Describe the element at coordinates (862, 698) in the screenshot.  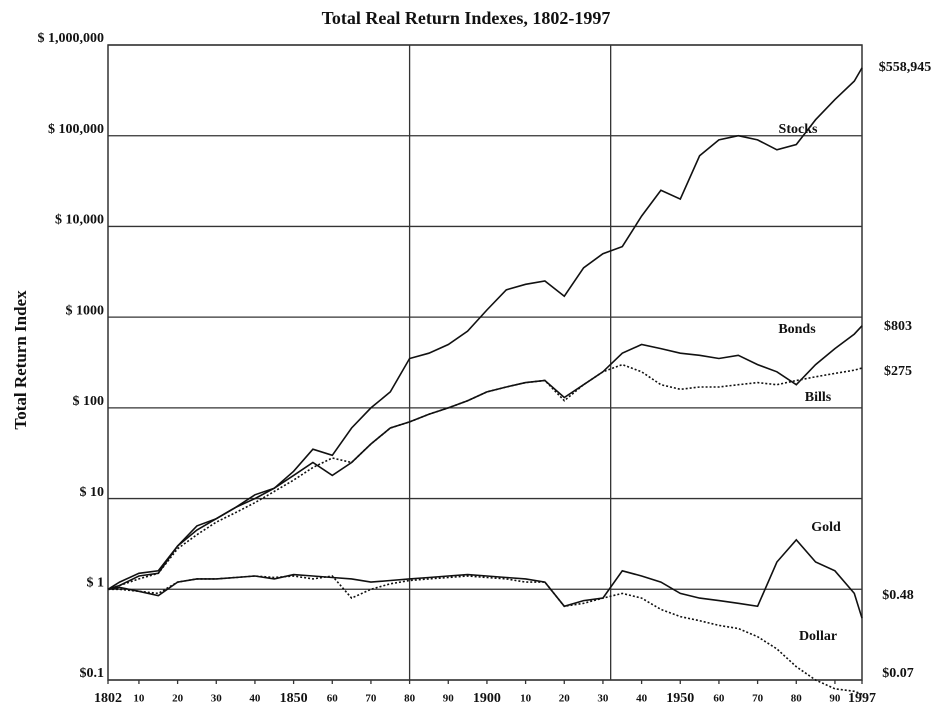
I see `x-tick-label: 1997` at that location.